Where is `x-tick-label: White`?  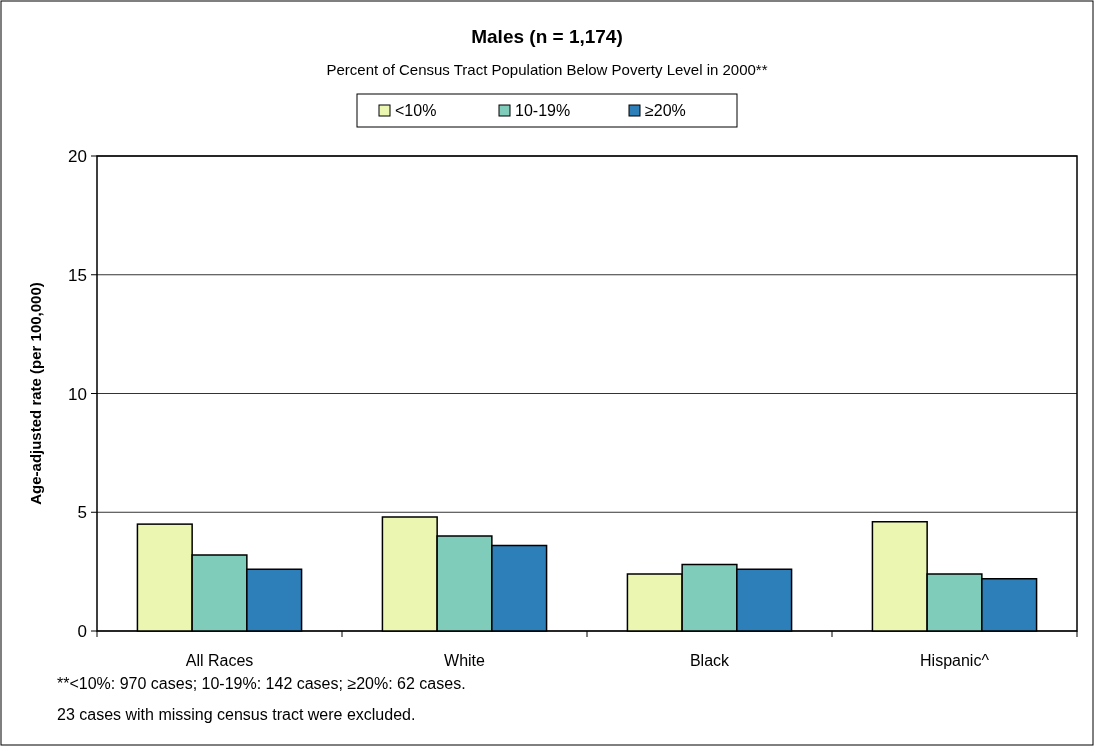 x-tick-label: White is located at coordinates (465, 660).